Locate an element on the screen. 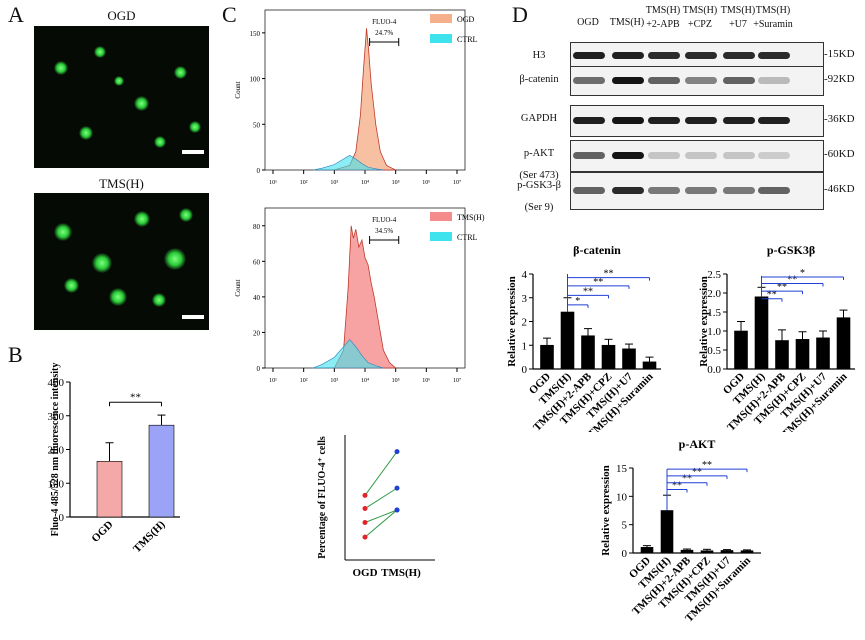 The height and width of the screenshot is (640, 865). chart-title: β-catenin is located at coordinates (597, 250).